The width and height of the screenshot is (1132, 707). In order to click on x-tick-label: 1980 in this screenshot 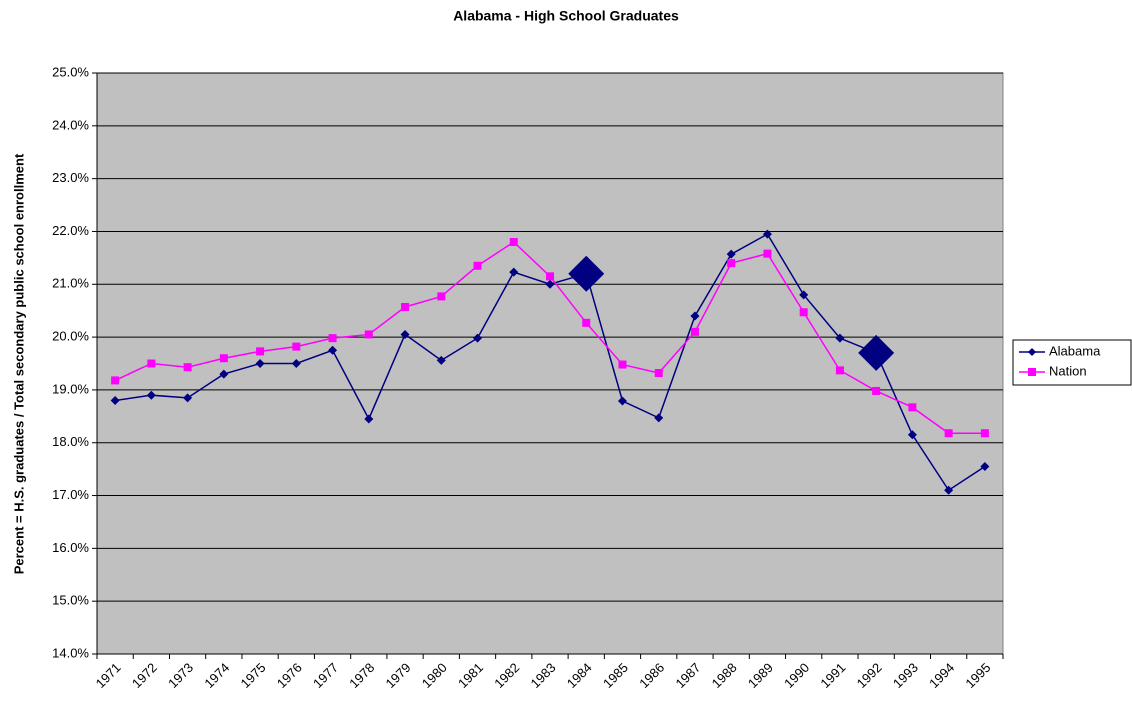, I will do `click(434, 675)`.